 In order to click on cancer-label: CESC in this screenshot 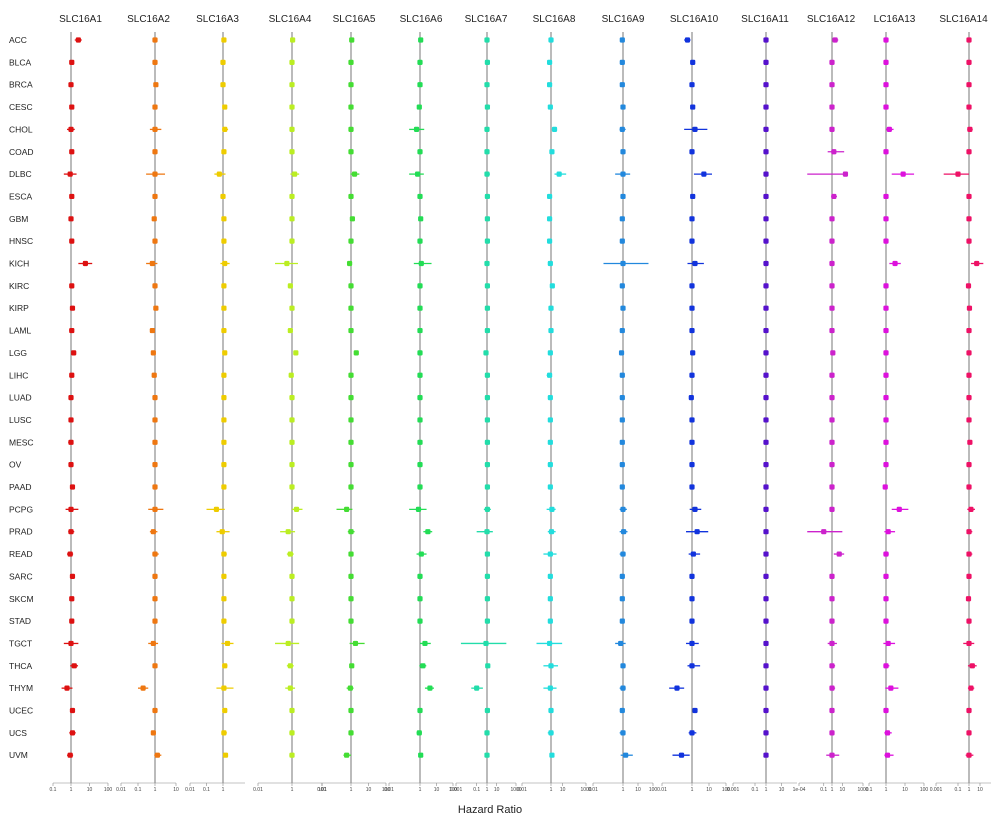, I will do `click(21, 107)`.